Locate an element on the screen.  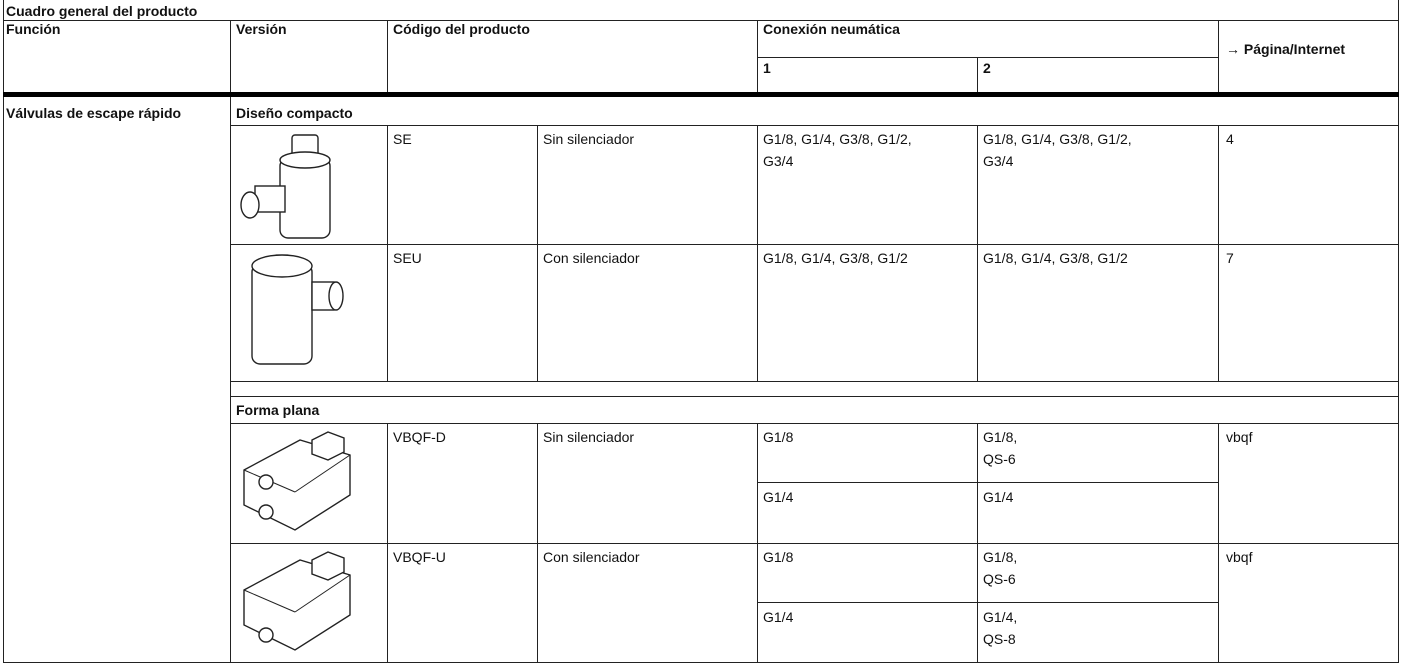
product-code: VBQF-D is located at coordinates (419, 437).